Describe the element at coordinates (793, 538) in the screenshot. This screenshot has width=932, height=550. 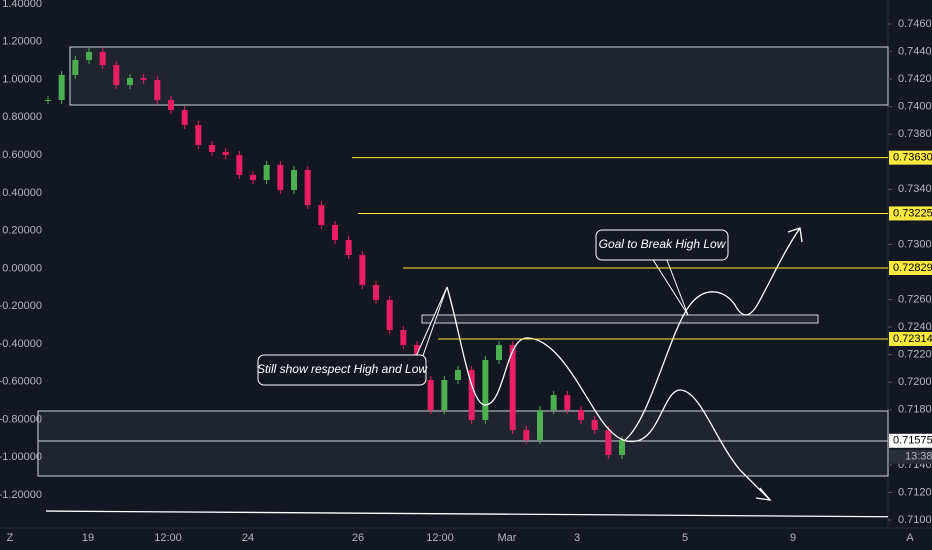
I see `x-tick-label: 9` at that location.